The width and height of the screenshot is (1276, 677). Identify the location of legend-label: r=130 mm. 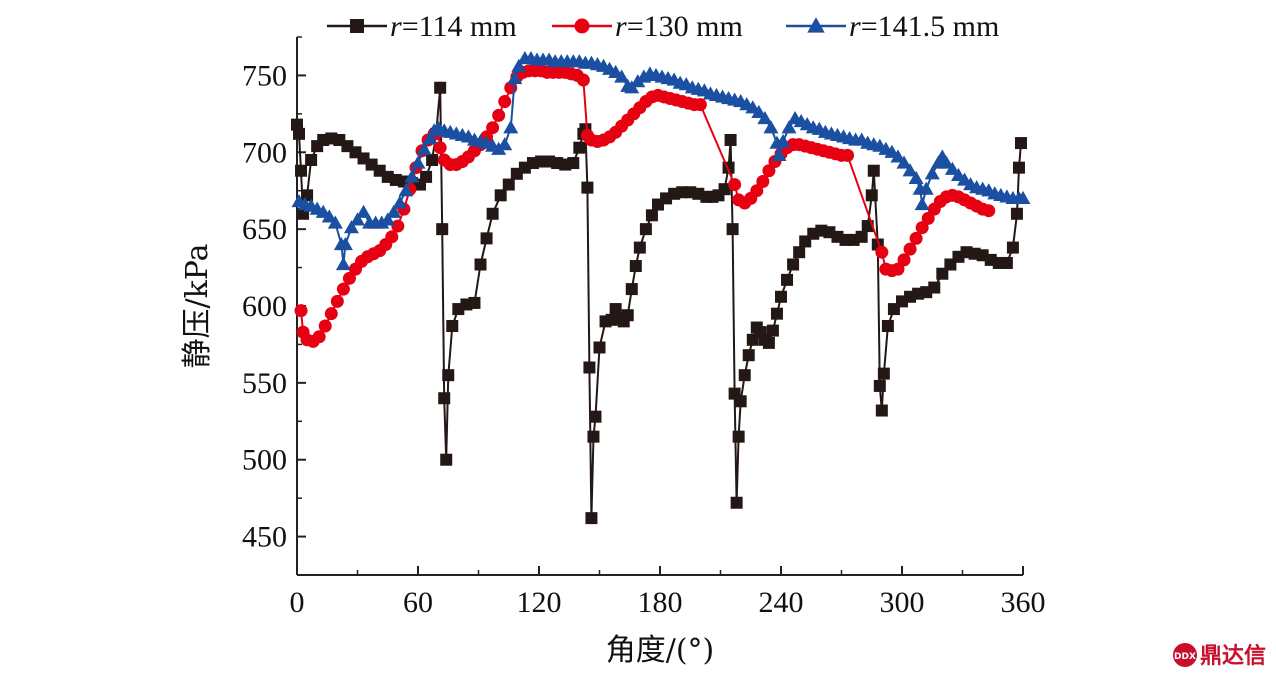
(679, 26).